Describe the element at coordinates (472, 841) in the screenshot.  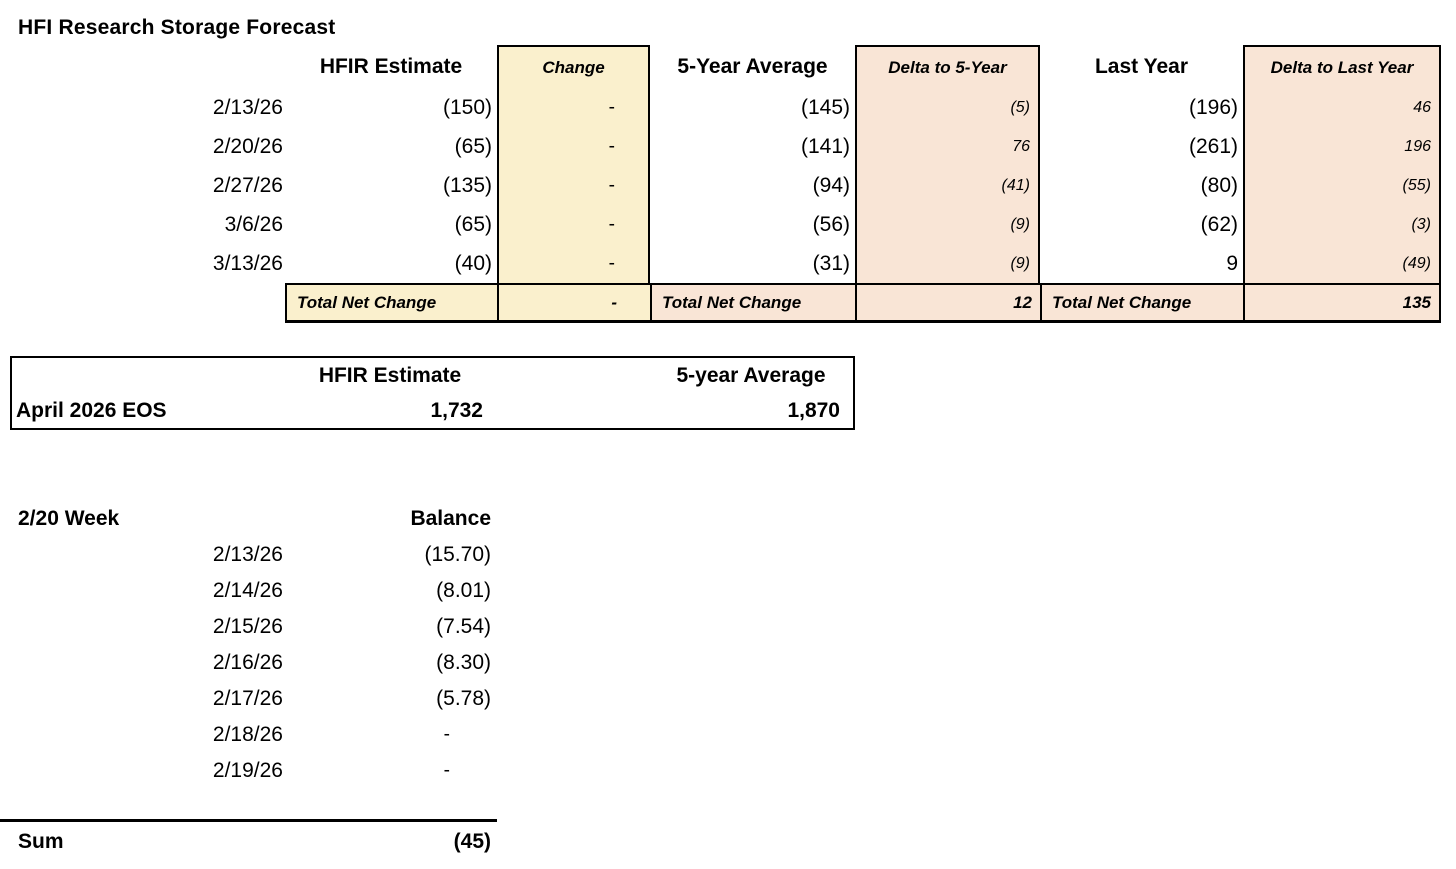
I see `sum-value: (45)` at that location.